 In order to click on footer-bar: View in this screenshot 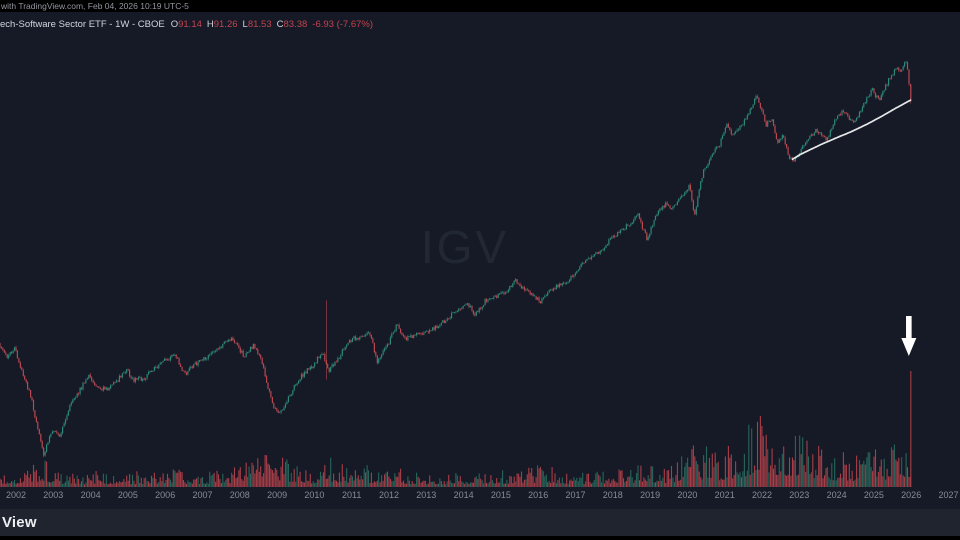, I will do `click(480, 522)`.